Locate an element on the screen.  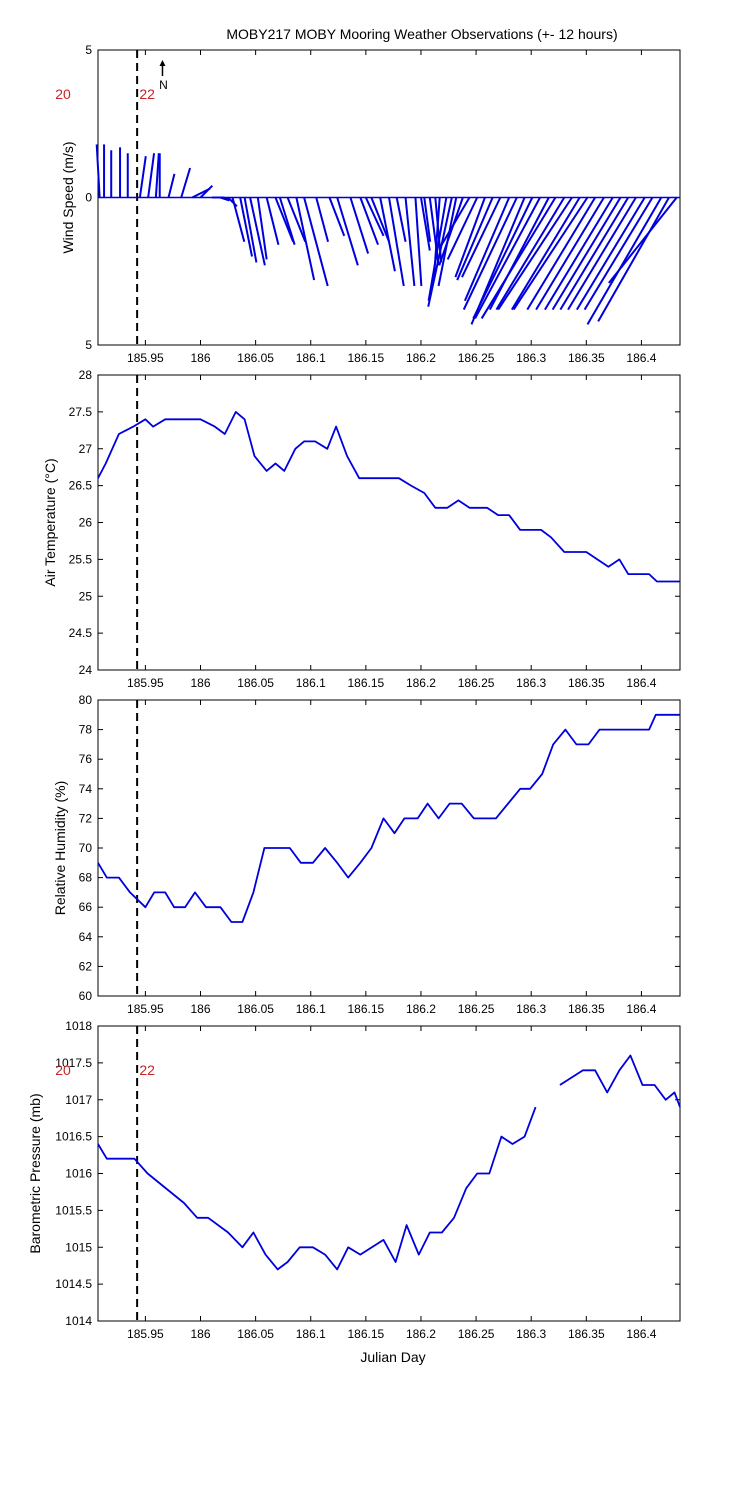
y-tick-label: 1018 is located at coordinates (78, 1026).